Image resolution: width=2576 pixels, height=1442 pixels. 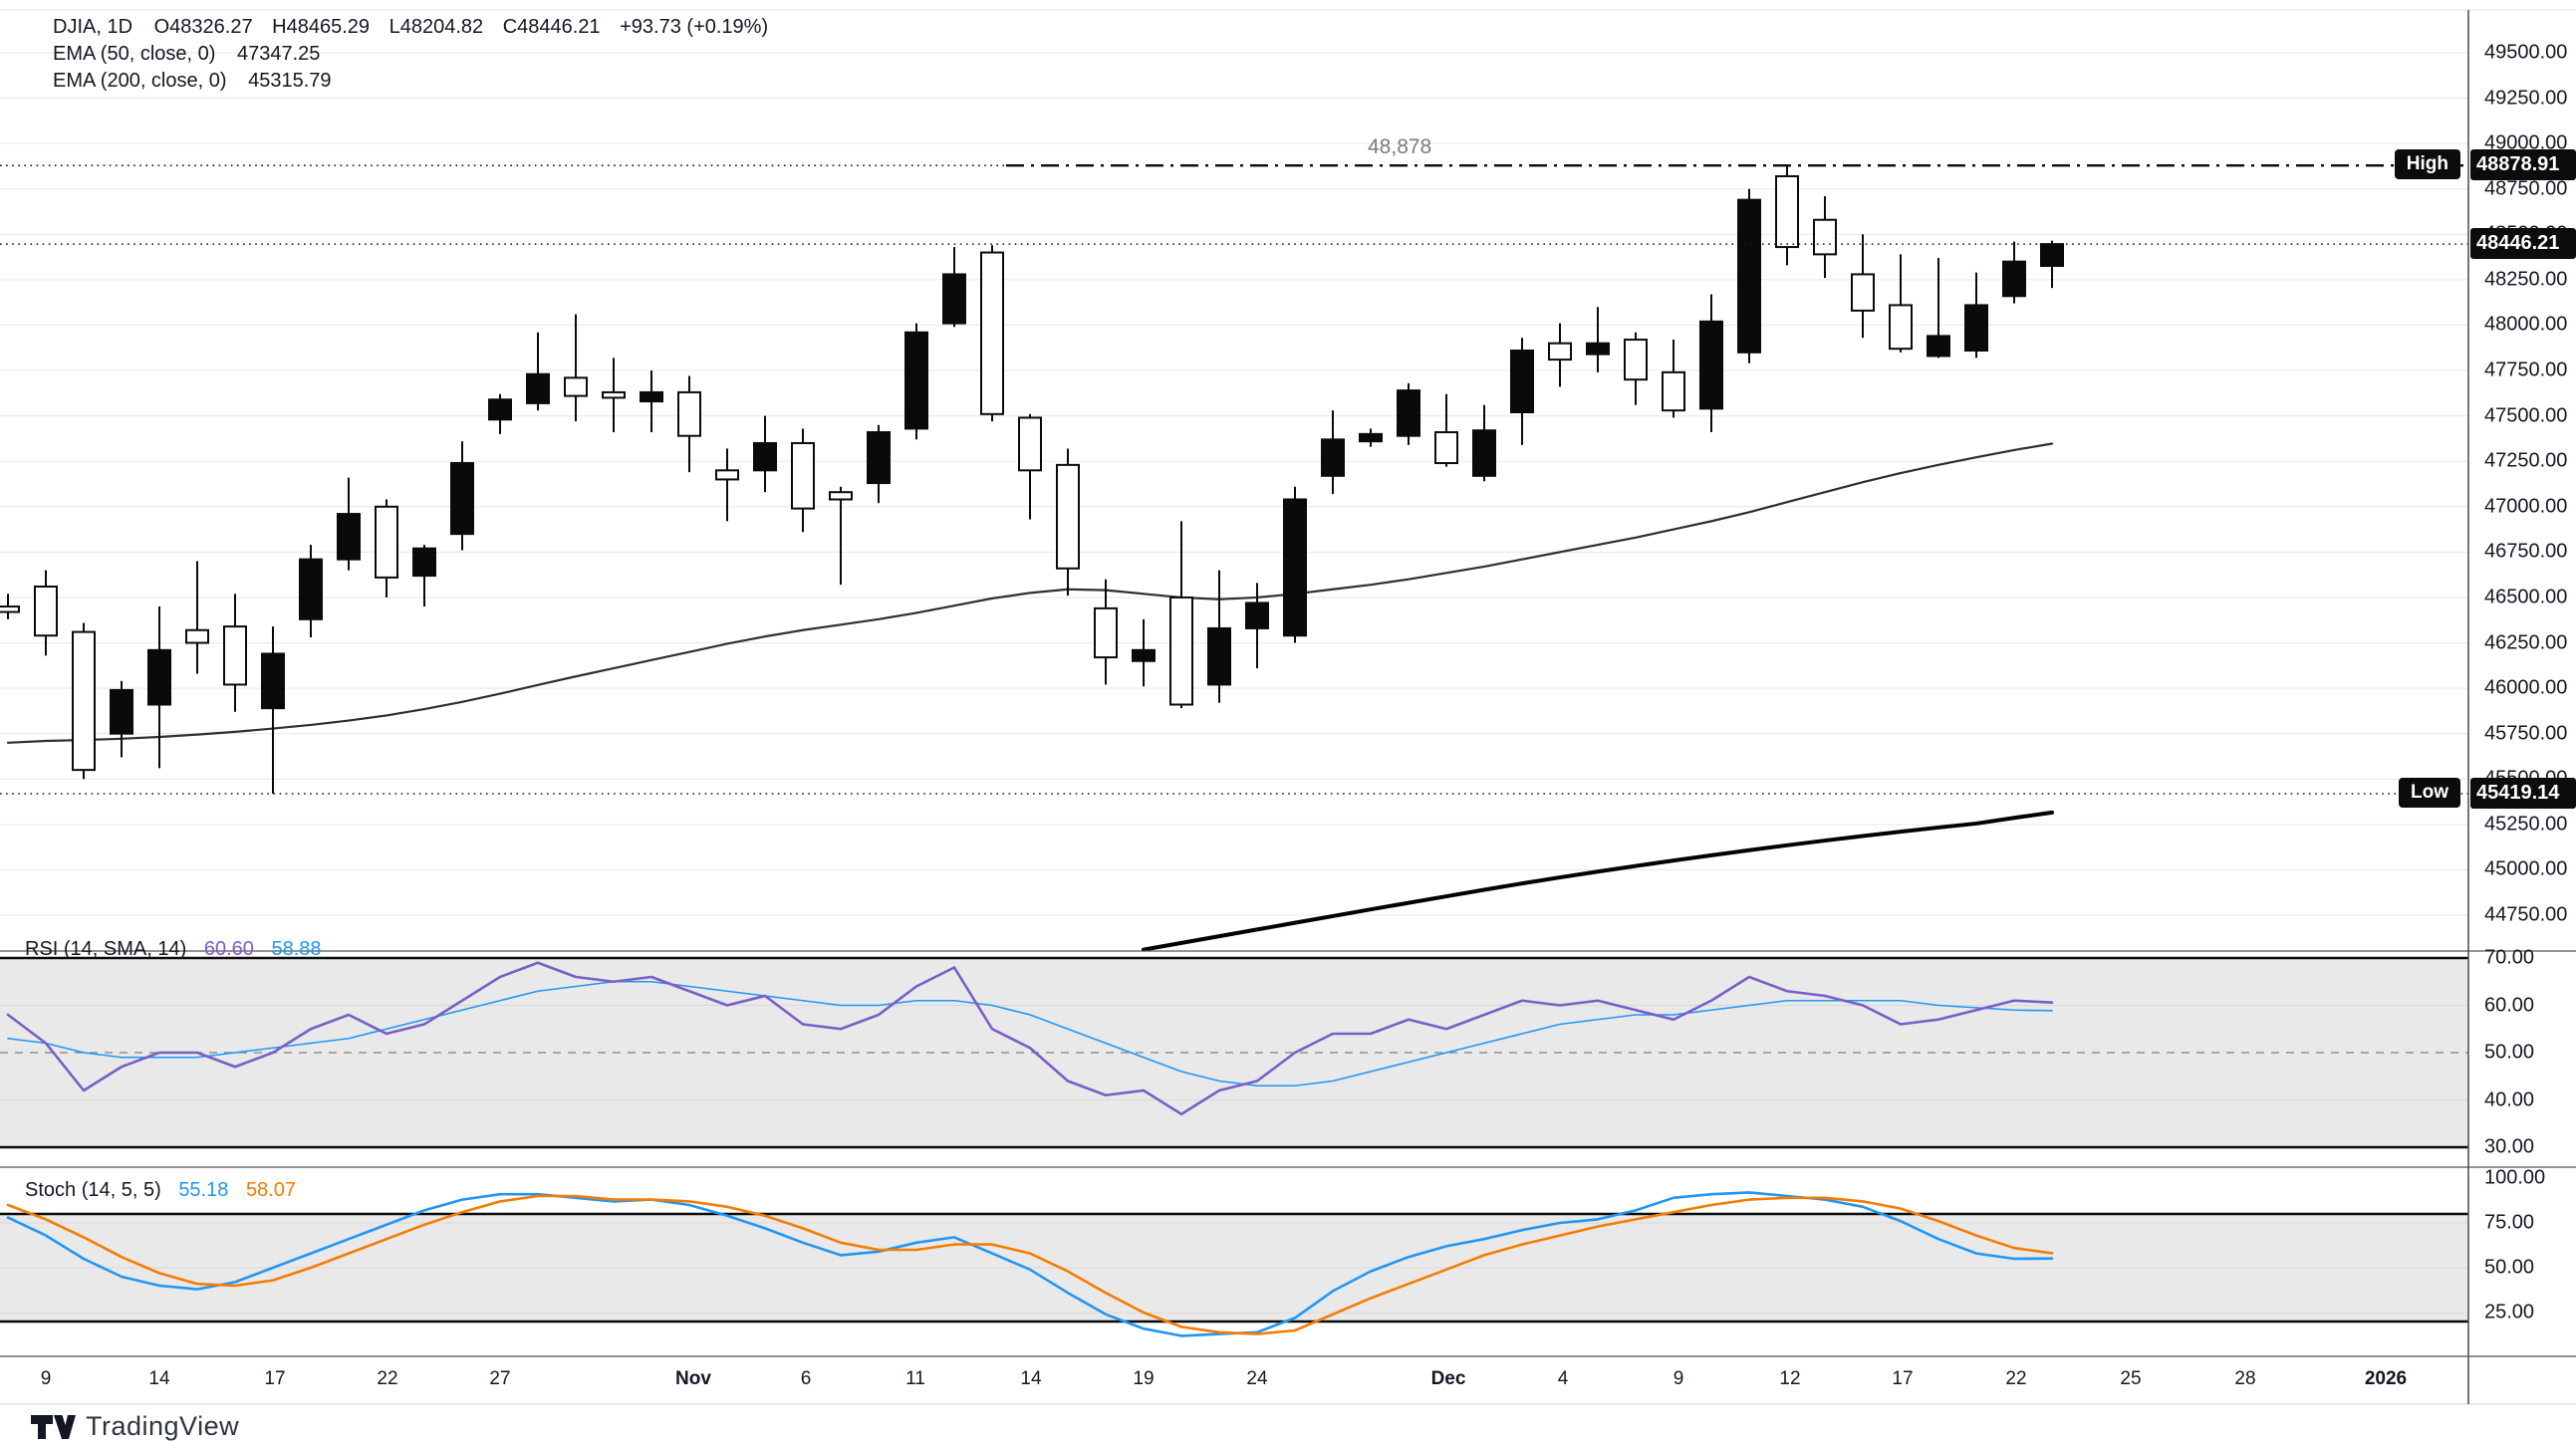 What do you see at coordinates (2526, 98) in the screenshot?
I see `price-tick-label: 49250.00` at bounding box center [2526, 98].